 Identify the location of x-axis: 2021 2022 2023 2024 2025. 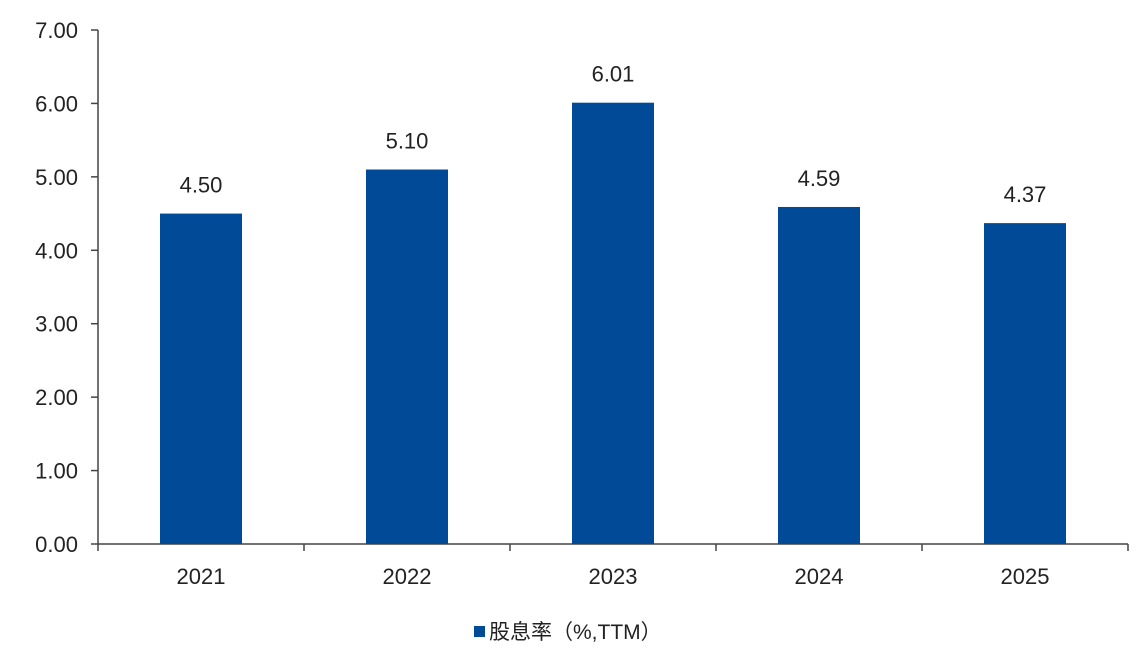
(613, 566).